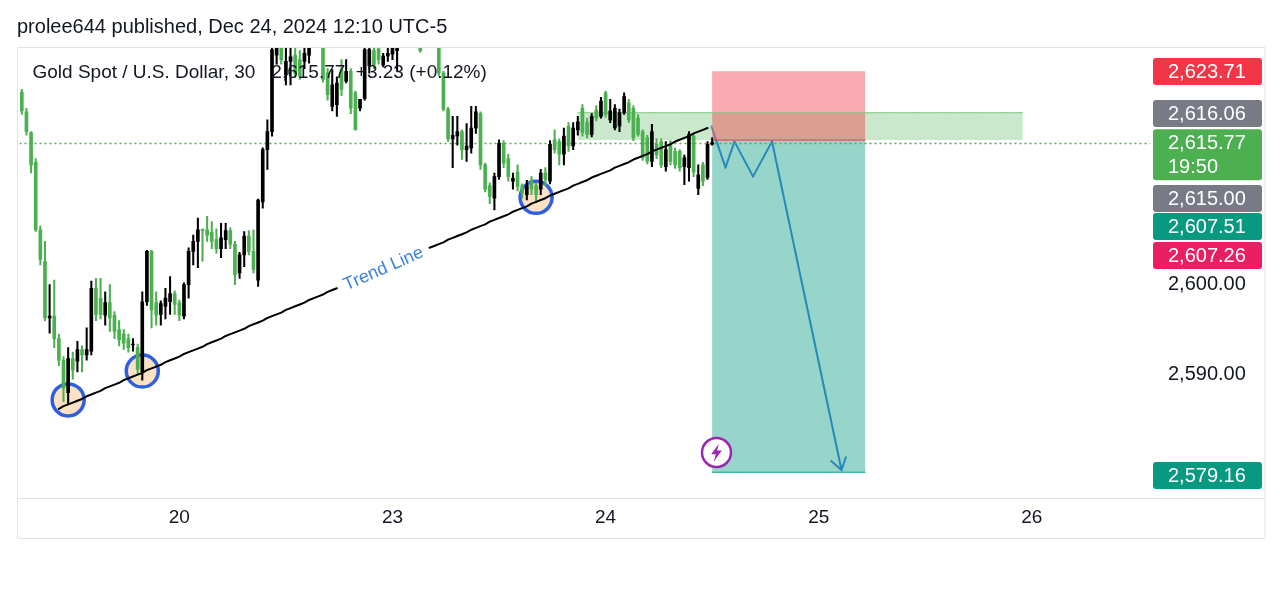  I want to click on ref-line-label: 2,615.77, so click(1207, 142).